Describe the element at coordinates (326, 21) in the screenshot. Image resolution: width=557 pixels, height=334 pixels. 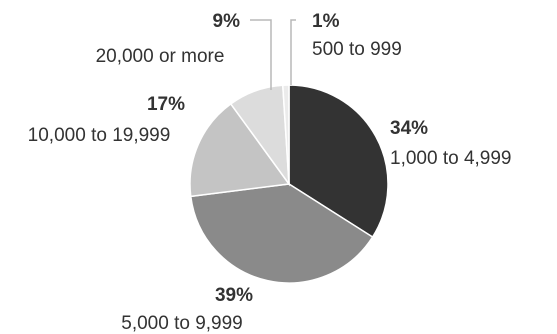
I see `slice-percent-500-to-999: 1%` at that location.